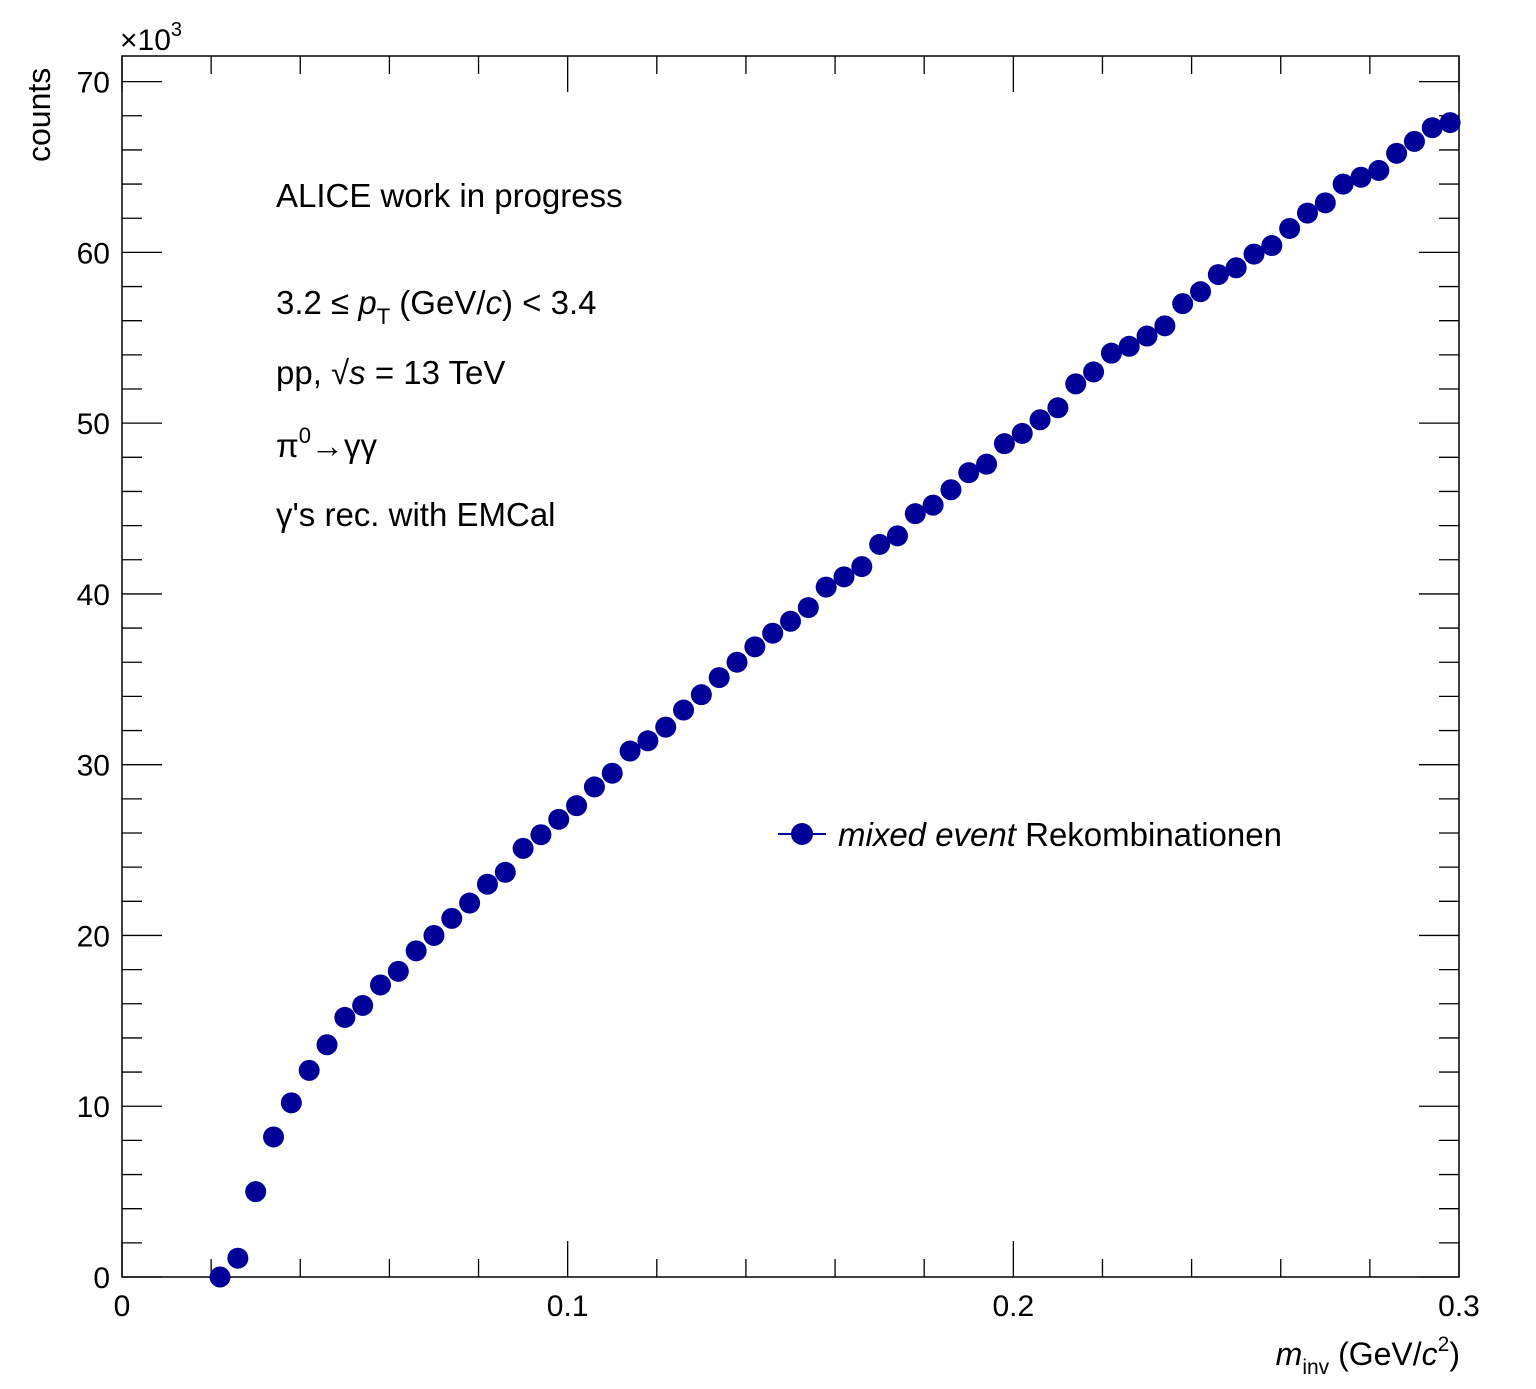 Image resolution: width=1536 pixels, height=1389 pixels. What do you see at coordinates (93, 681) in the screenshot?
I see `y-tick-labels: 0 10 20 30 40 50 60 70` at bounding box center [93, 681].